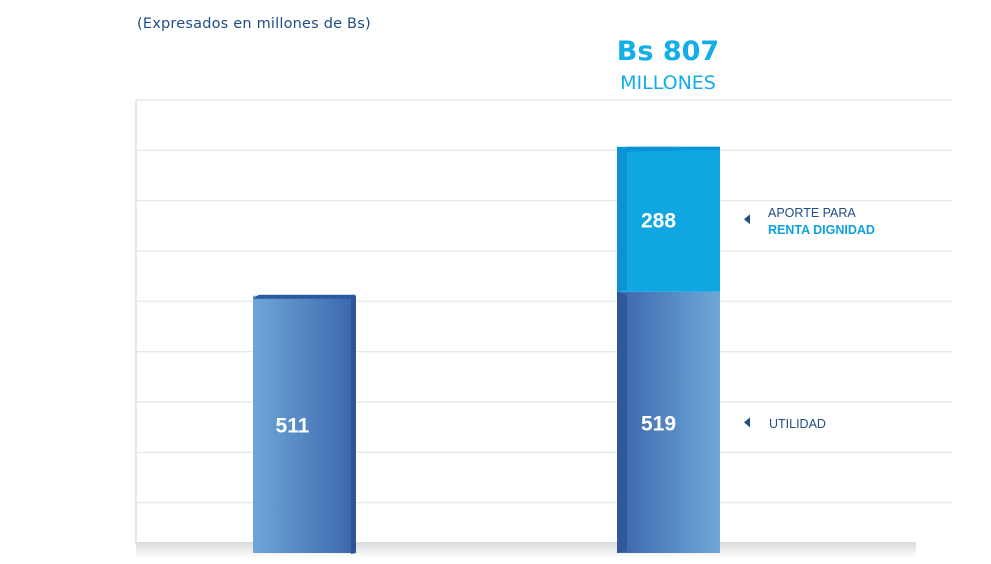 Image resolution: width=991 pixels, height=564 pixels. Describe the element at coordinates (668, 51) in the screenshot. I see `total-value: Bs 807` at that location.